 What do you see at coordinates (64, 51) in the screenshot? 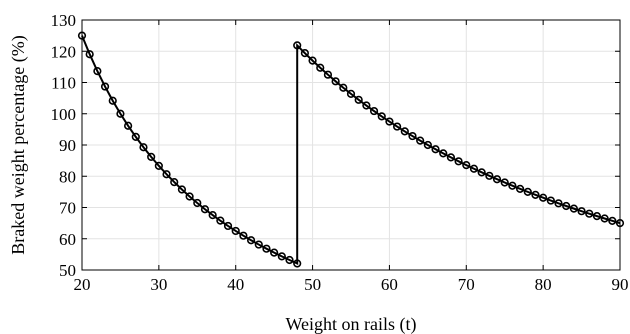
I see `y-tick-label: 120` at bounding box center [64, 51].